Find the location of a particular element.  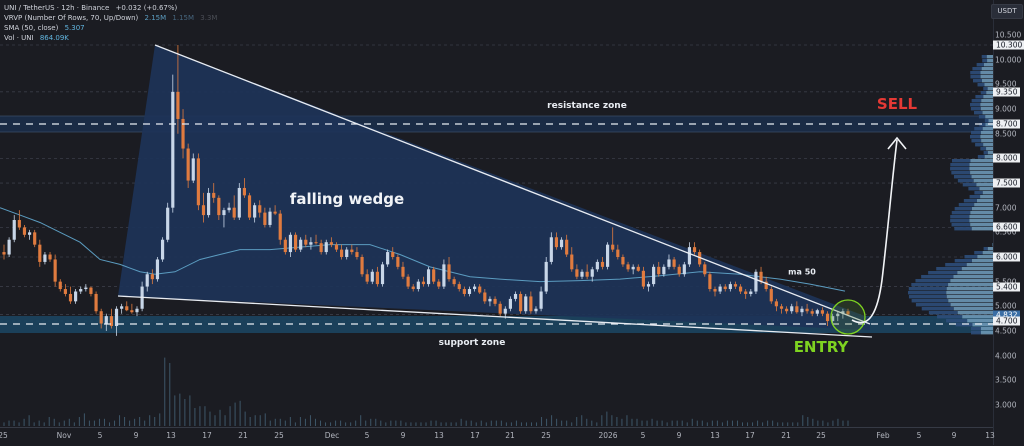

price-tick: 4.000 is located at coordinates (1005, 355).